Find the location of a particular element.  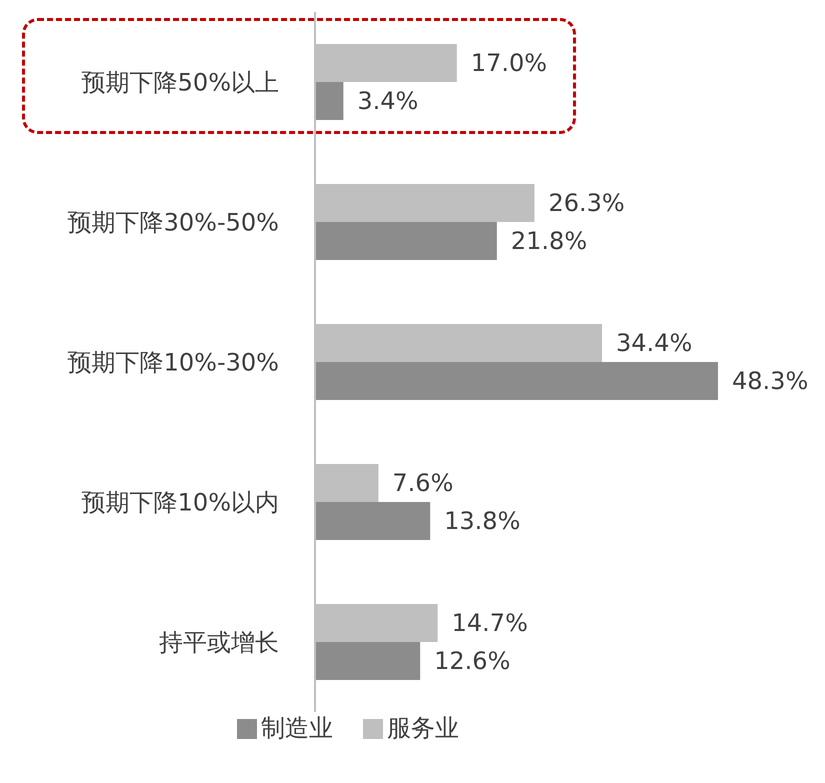

y-tick-label: 预期下降10%-30% is located at coordinates (173, 362).